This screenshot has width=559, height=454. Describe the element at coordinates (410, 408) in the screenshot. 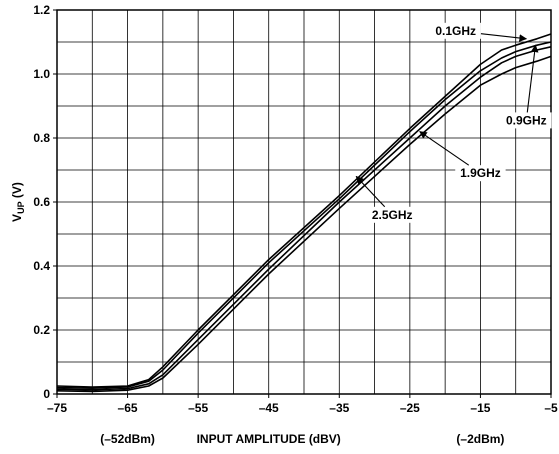

I see `x-tick-label: –25` at that location.